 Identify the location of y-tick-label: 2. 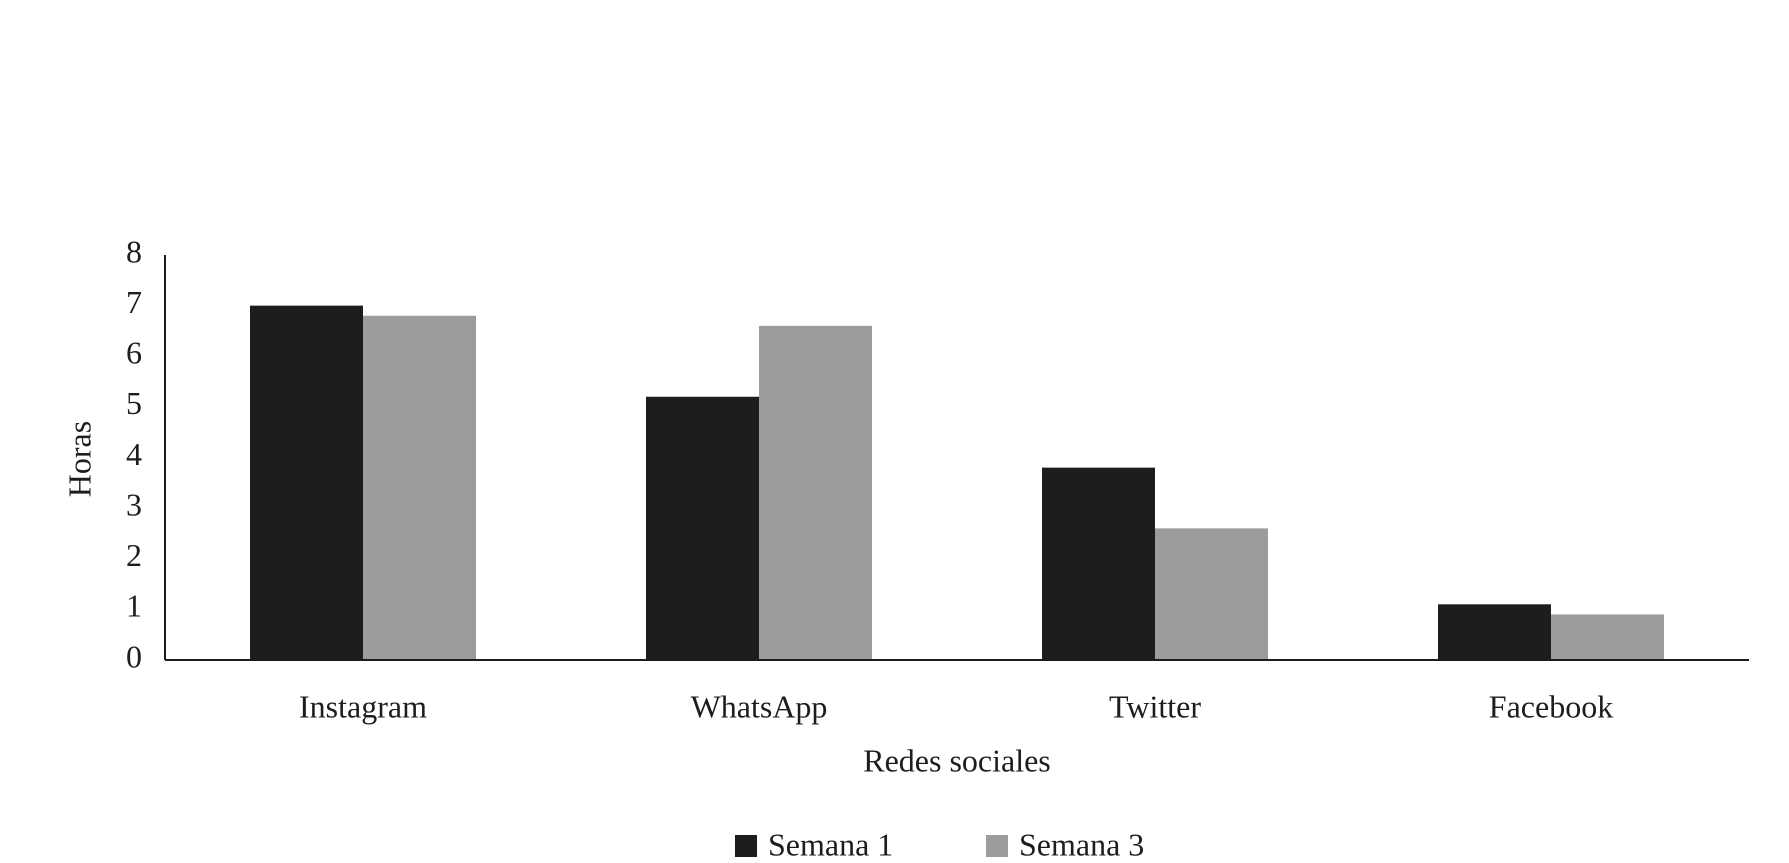
(134, 555).